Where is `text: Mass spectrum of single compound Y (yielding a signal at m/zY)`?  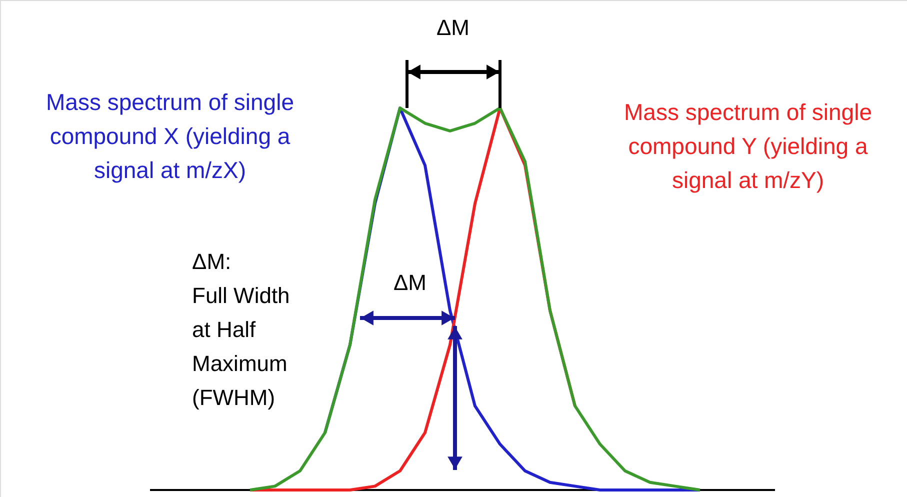 text: Mass spectrum of single compound Y (yielding a signal at m/zY) is located at coordinates (748, 146).